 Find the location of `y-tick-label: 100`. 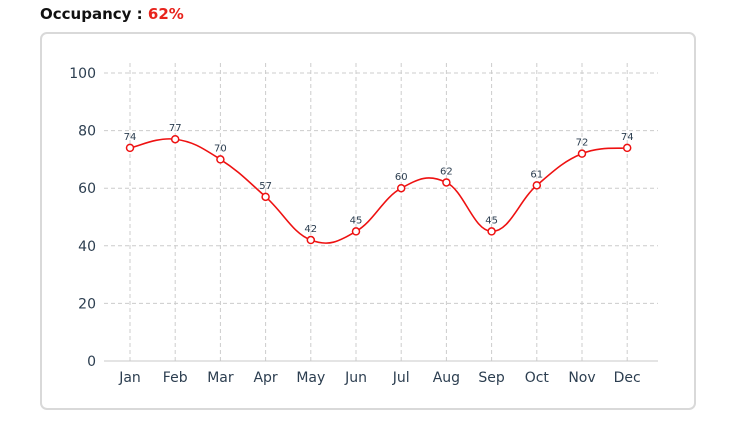

y-tick-label: 100 is located at coordinates (82, 74).